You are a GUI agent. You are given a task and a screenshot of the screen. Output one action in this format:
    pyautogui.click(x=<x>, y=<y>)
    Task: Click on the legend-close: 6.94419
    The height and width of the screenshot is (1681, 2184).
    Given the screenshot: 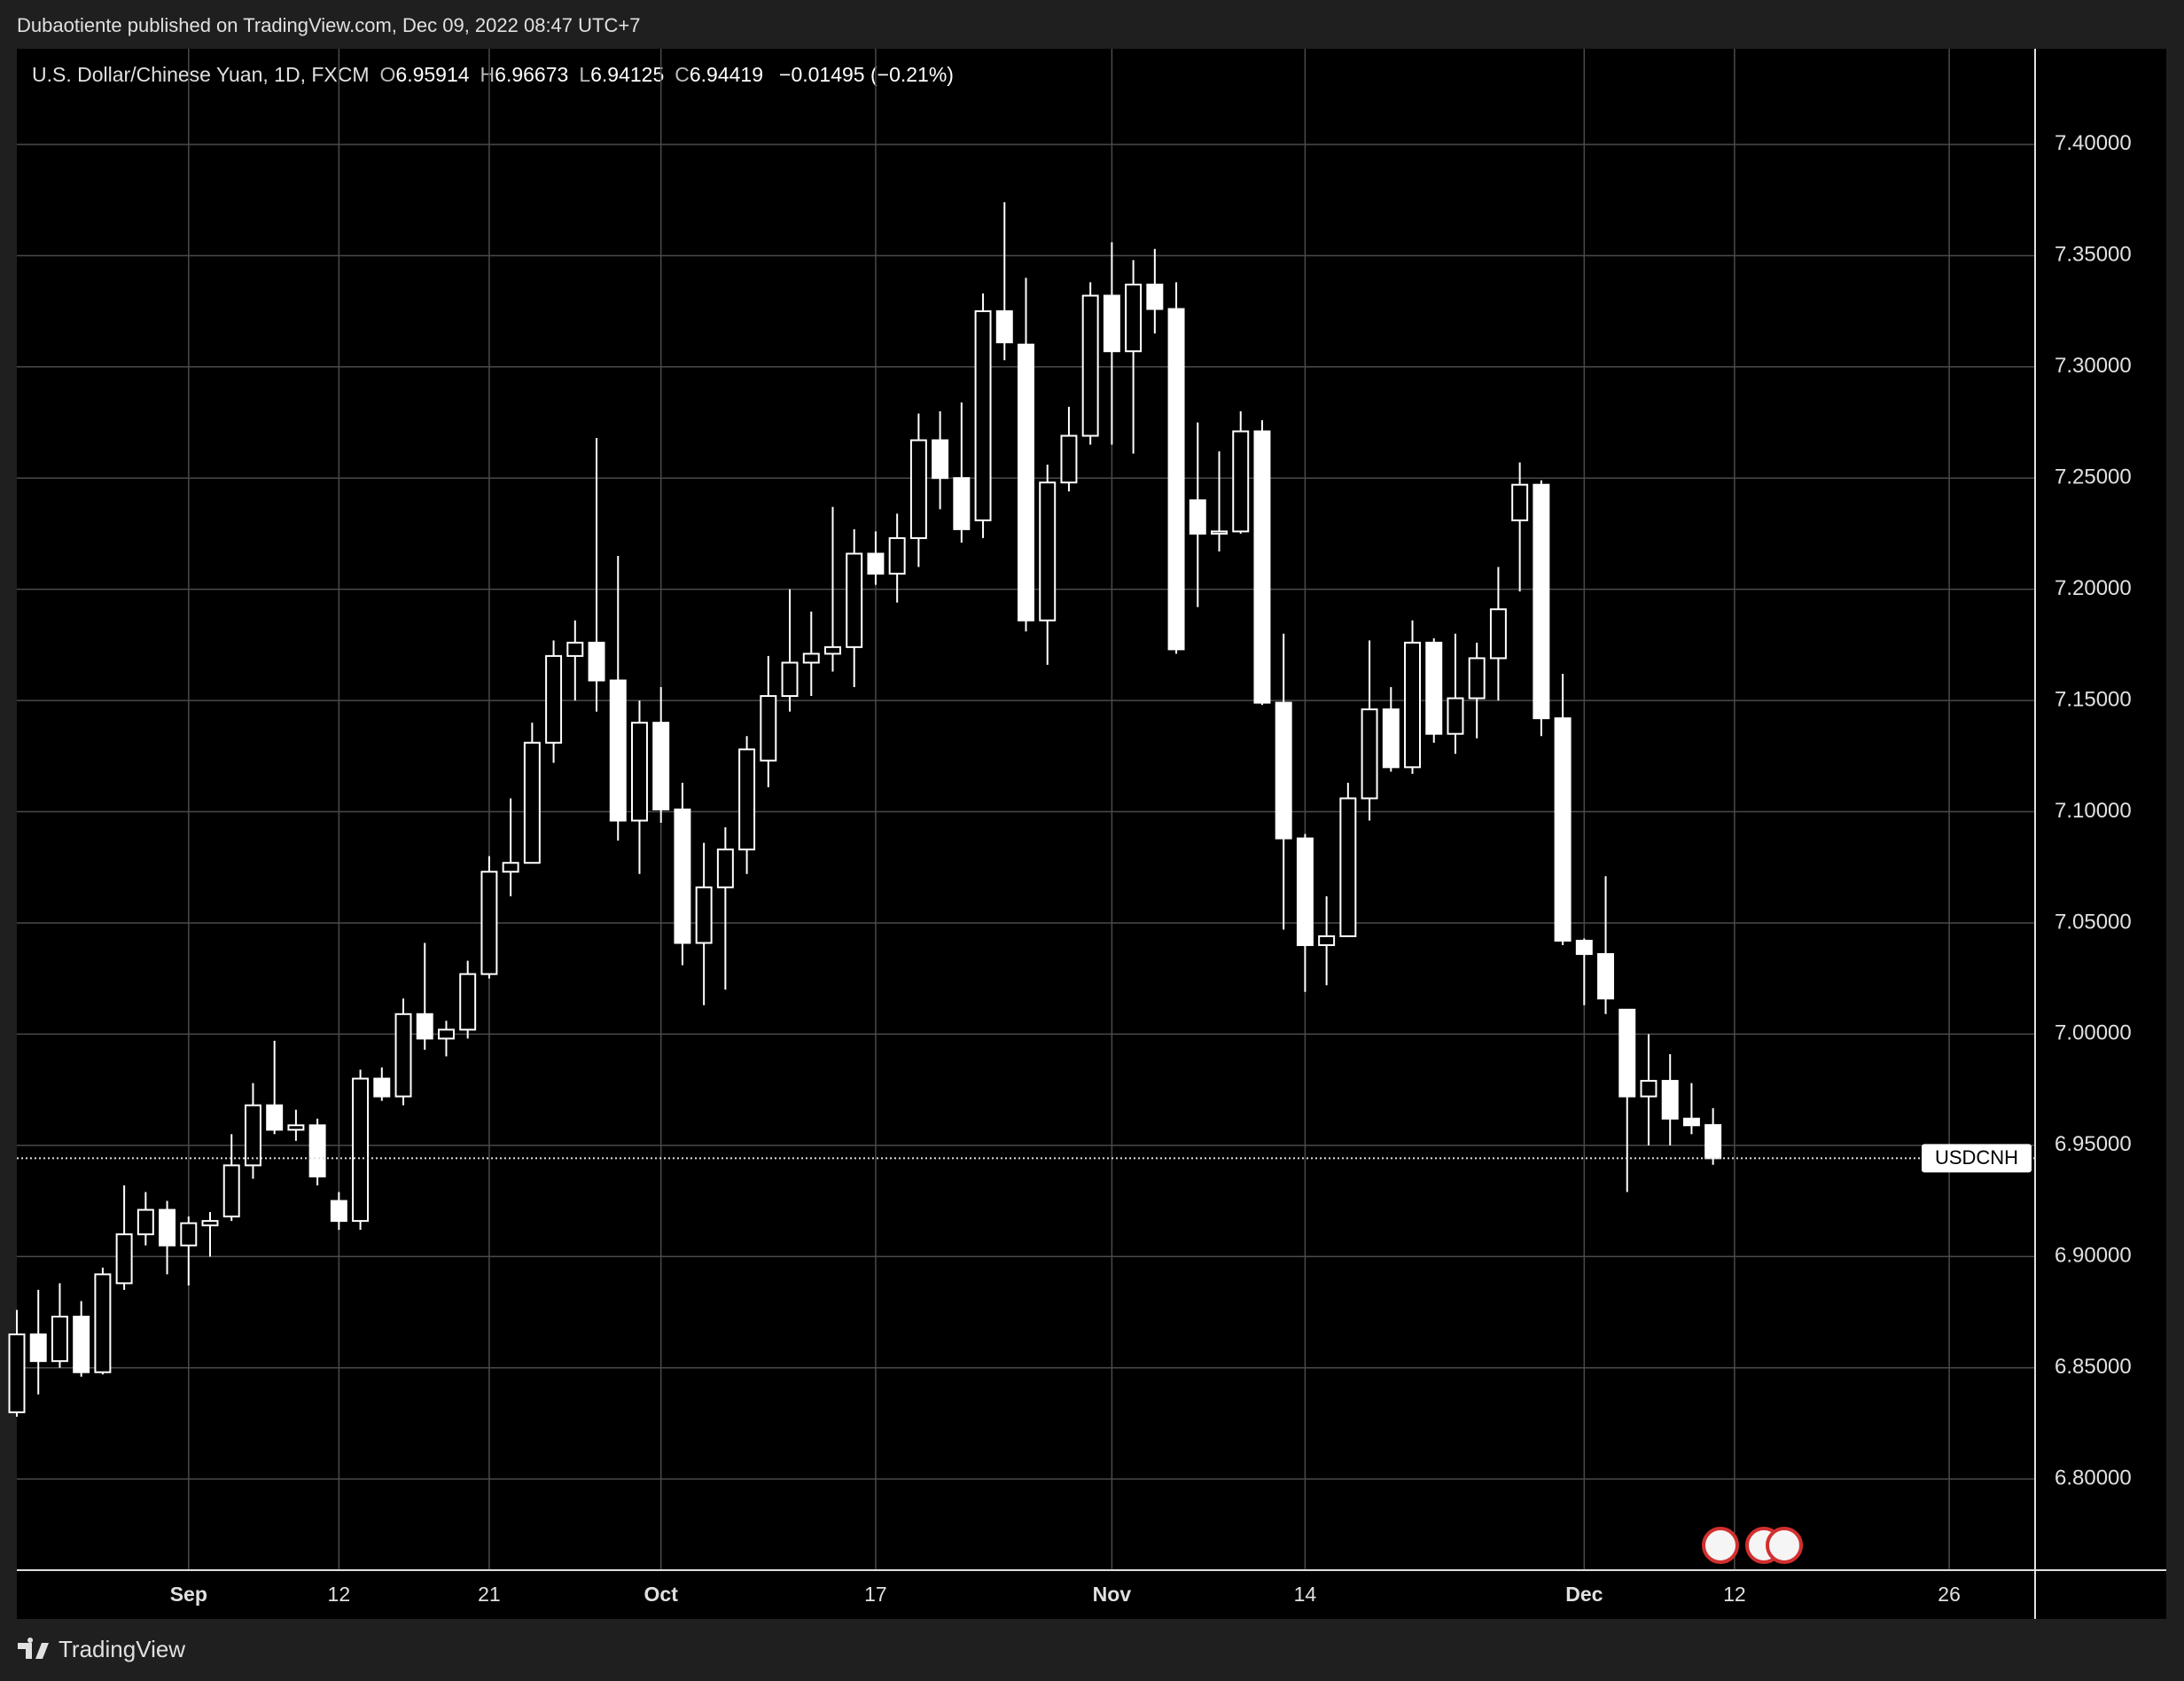 What is the action you would take?
    pyautogui.click(x=726, y=74)
    